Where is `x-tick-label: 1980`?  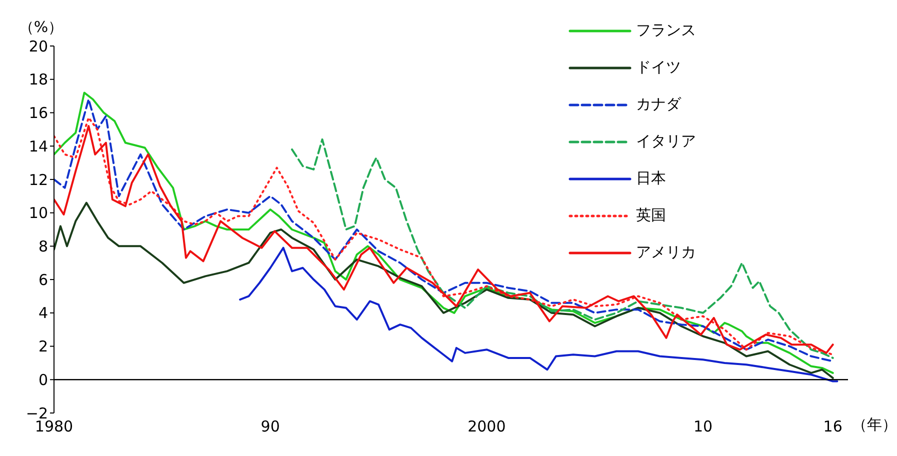 x-tick-label: 1980 is located at coordinates (54, 427).